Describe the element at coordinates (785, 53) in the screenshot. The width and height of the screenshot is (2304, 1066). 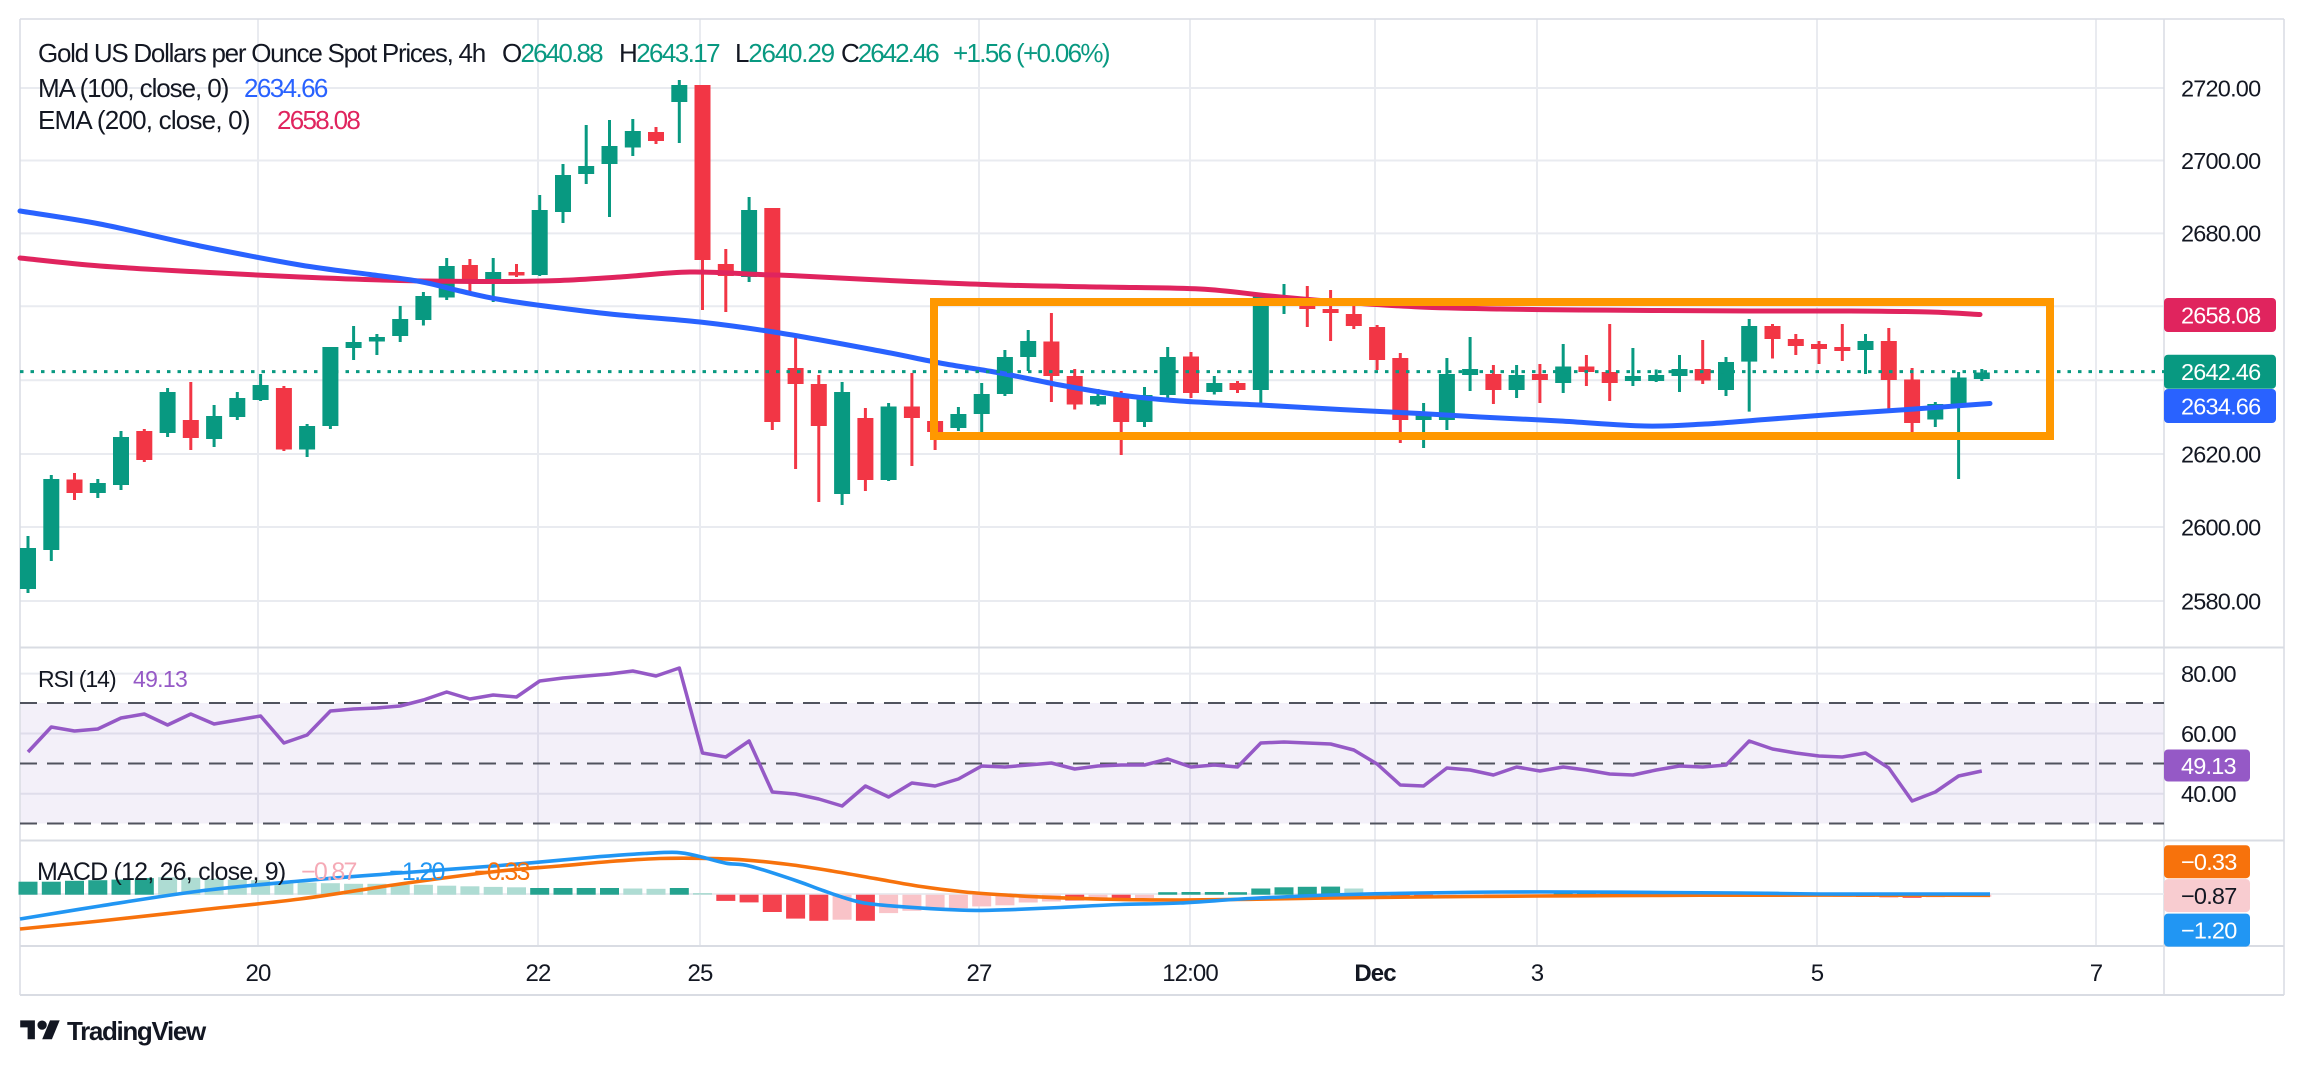
I see `svg-text: L2640.29` at that location.